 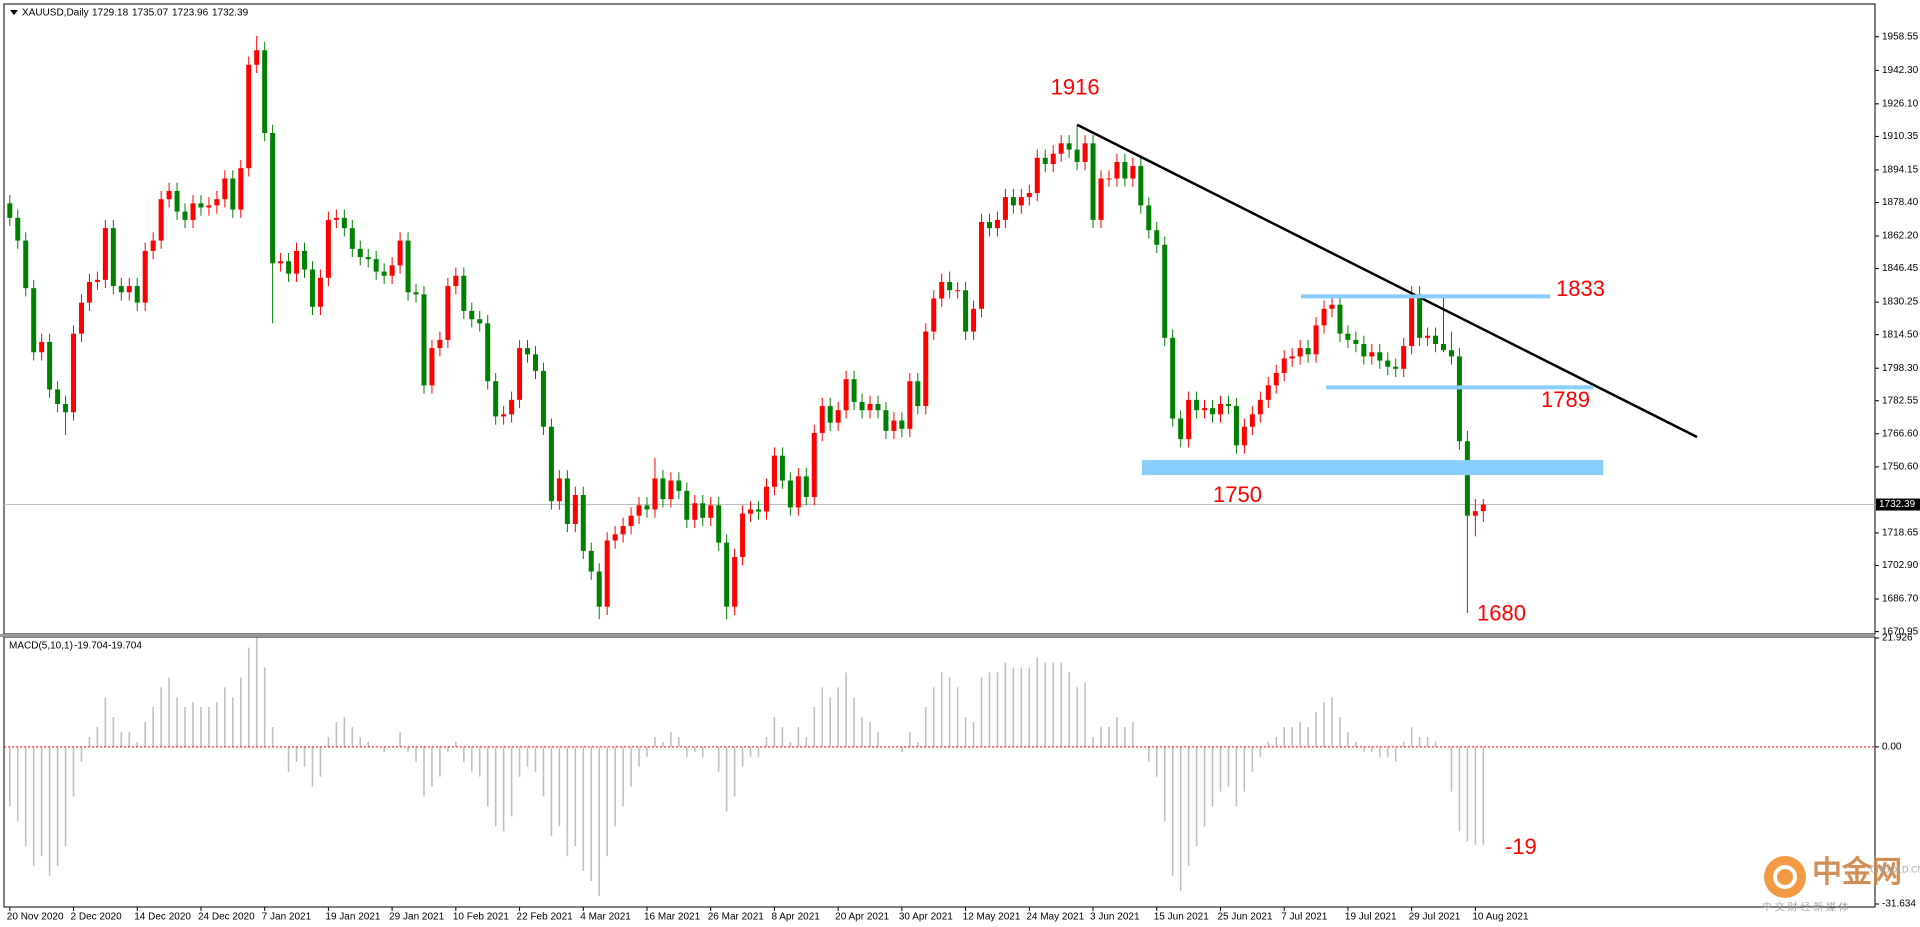 I want to click on y-tick-label: 1878.40, so click(x=1900, y=202).